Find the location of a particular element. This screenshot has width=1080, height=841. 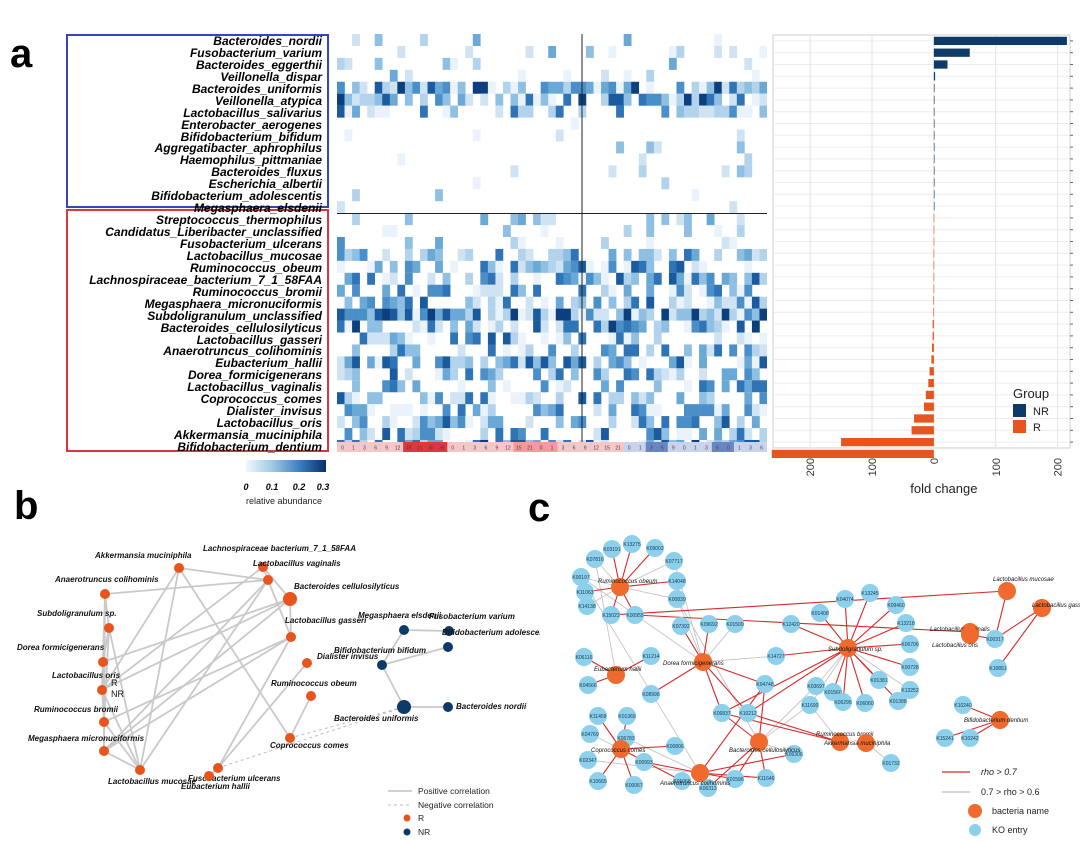

ko-label: K11646 is located at coordinates (766, 779).